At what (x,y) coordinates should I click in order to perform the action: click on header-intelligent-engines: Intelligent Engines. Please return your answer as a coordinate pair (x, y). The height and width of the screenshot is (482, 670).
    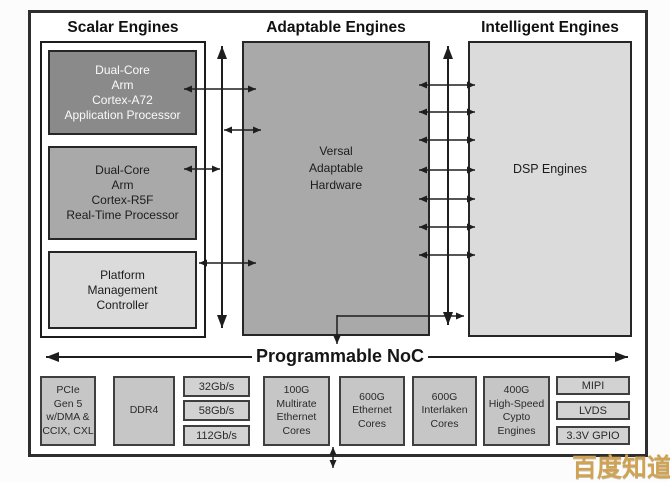
    Looking at the image, I should click on (550, 27).